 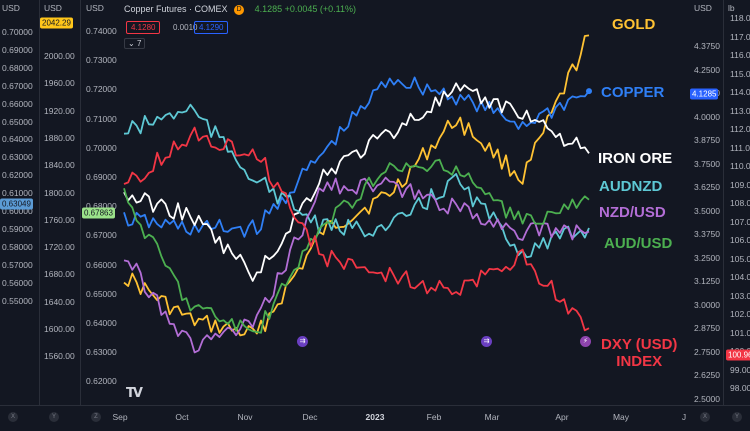 I want to click on label-audnzd: AUDNZD, so click(x=631, y=186).